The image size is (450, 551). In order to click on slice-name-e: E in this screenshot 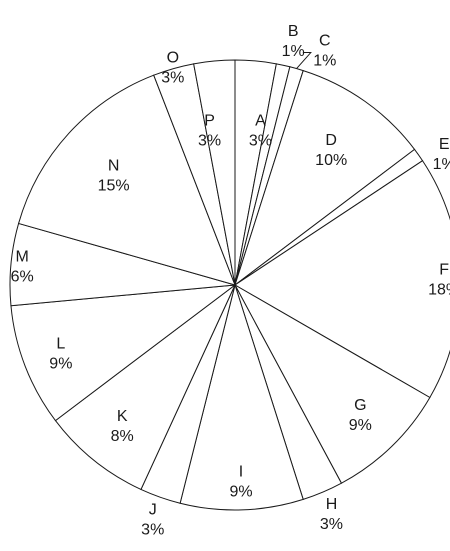, I will do `click(444, 144)`.